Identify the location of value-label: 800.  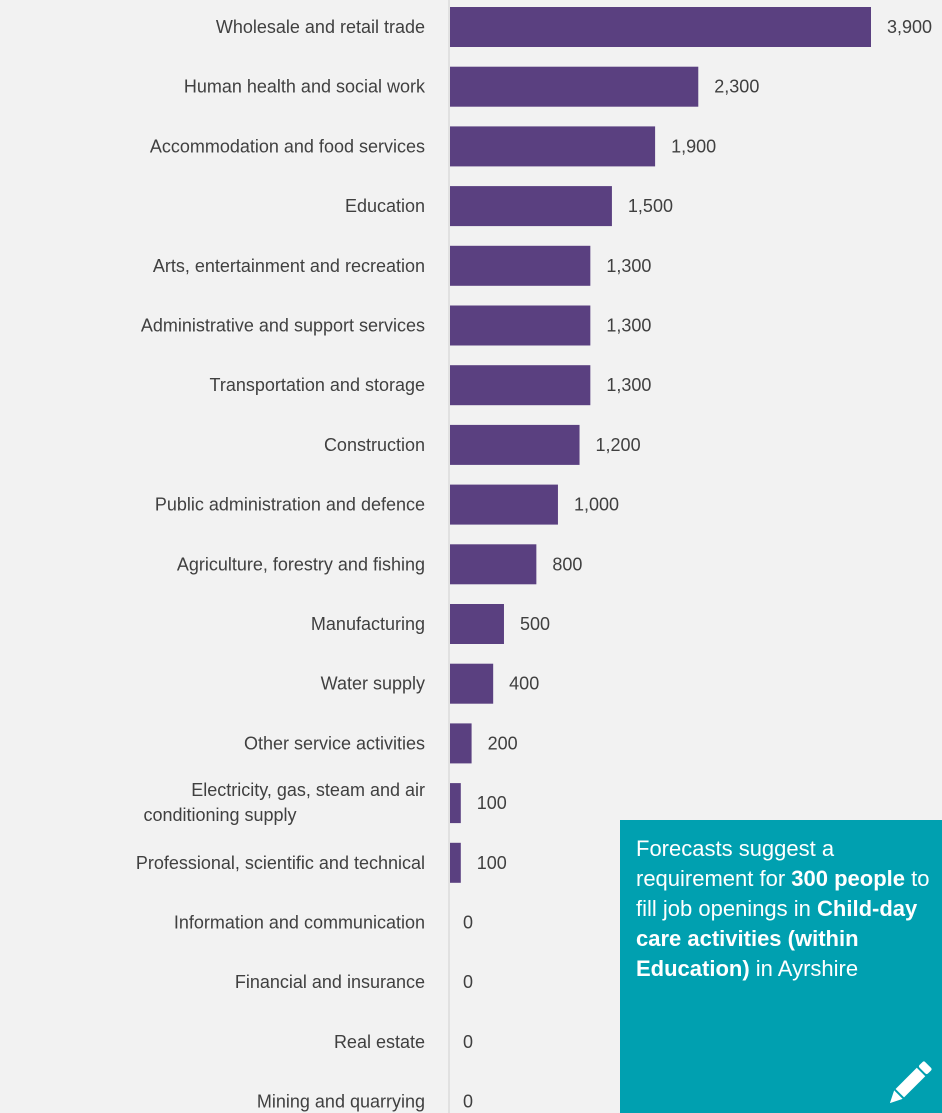
(567, 564).